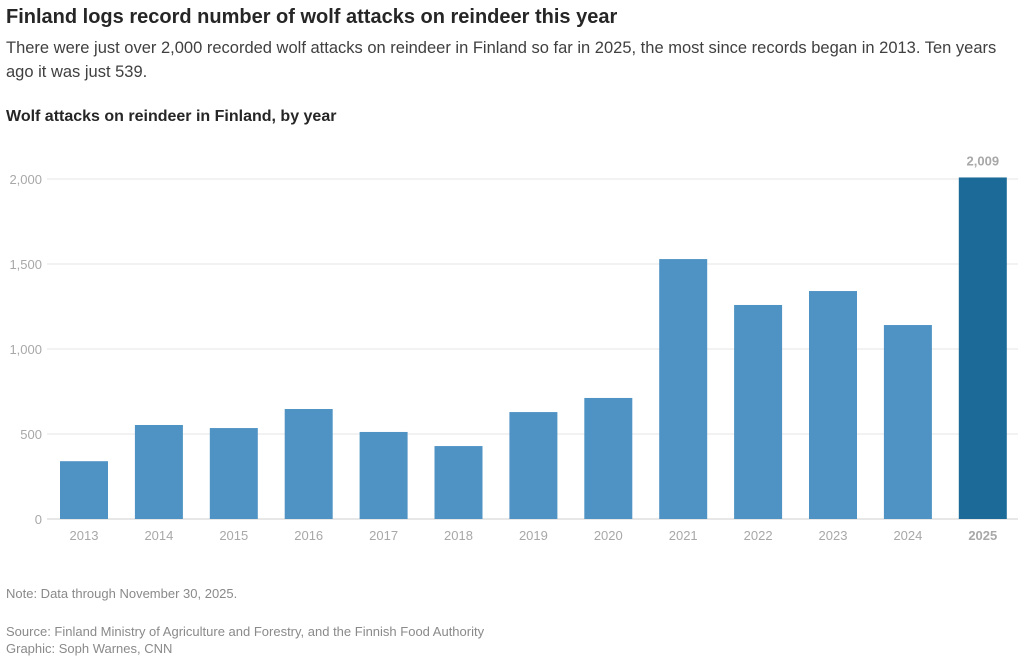 The height and width of the screenshot is (657, 1024). I want to click on bar-2020, so click(608, 458).